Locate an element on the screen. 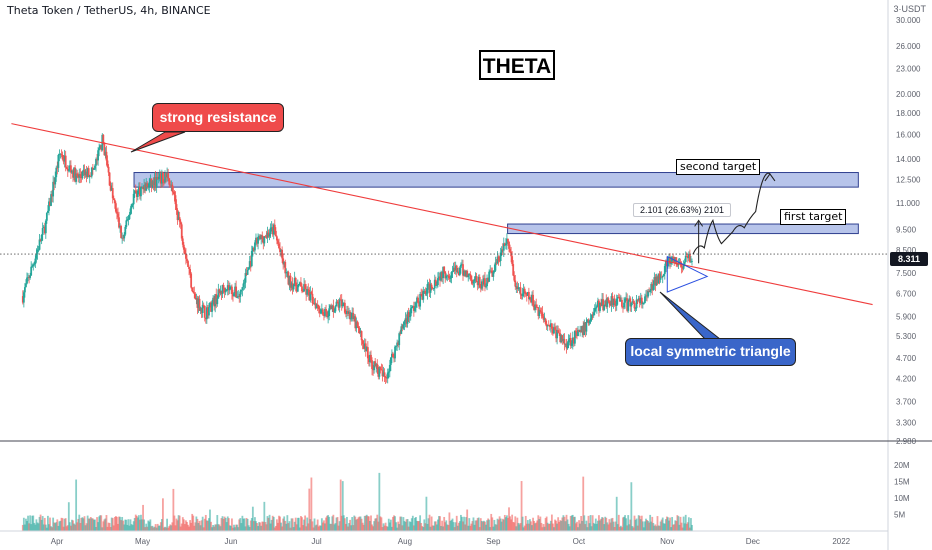  triangle-callout: local symmetric triangle is located at coordinates (710, 352).